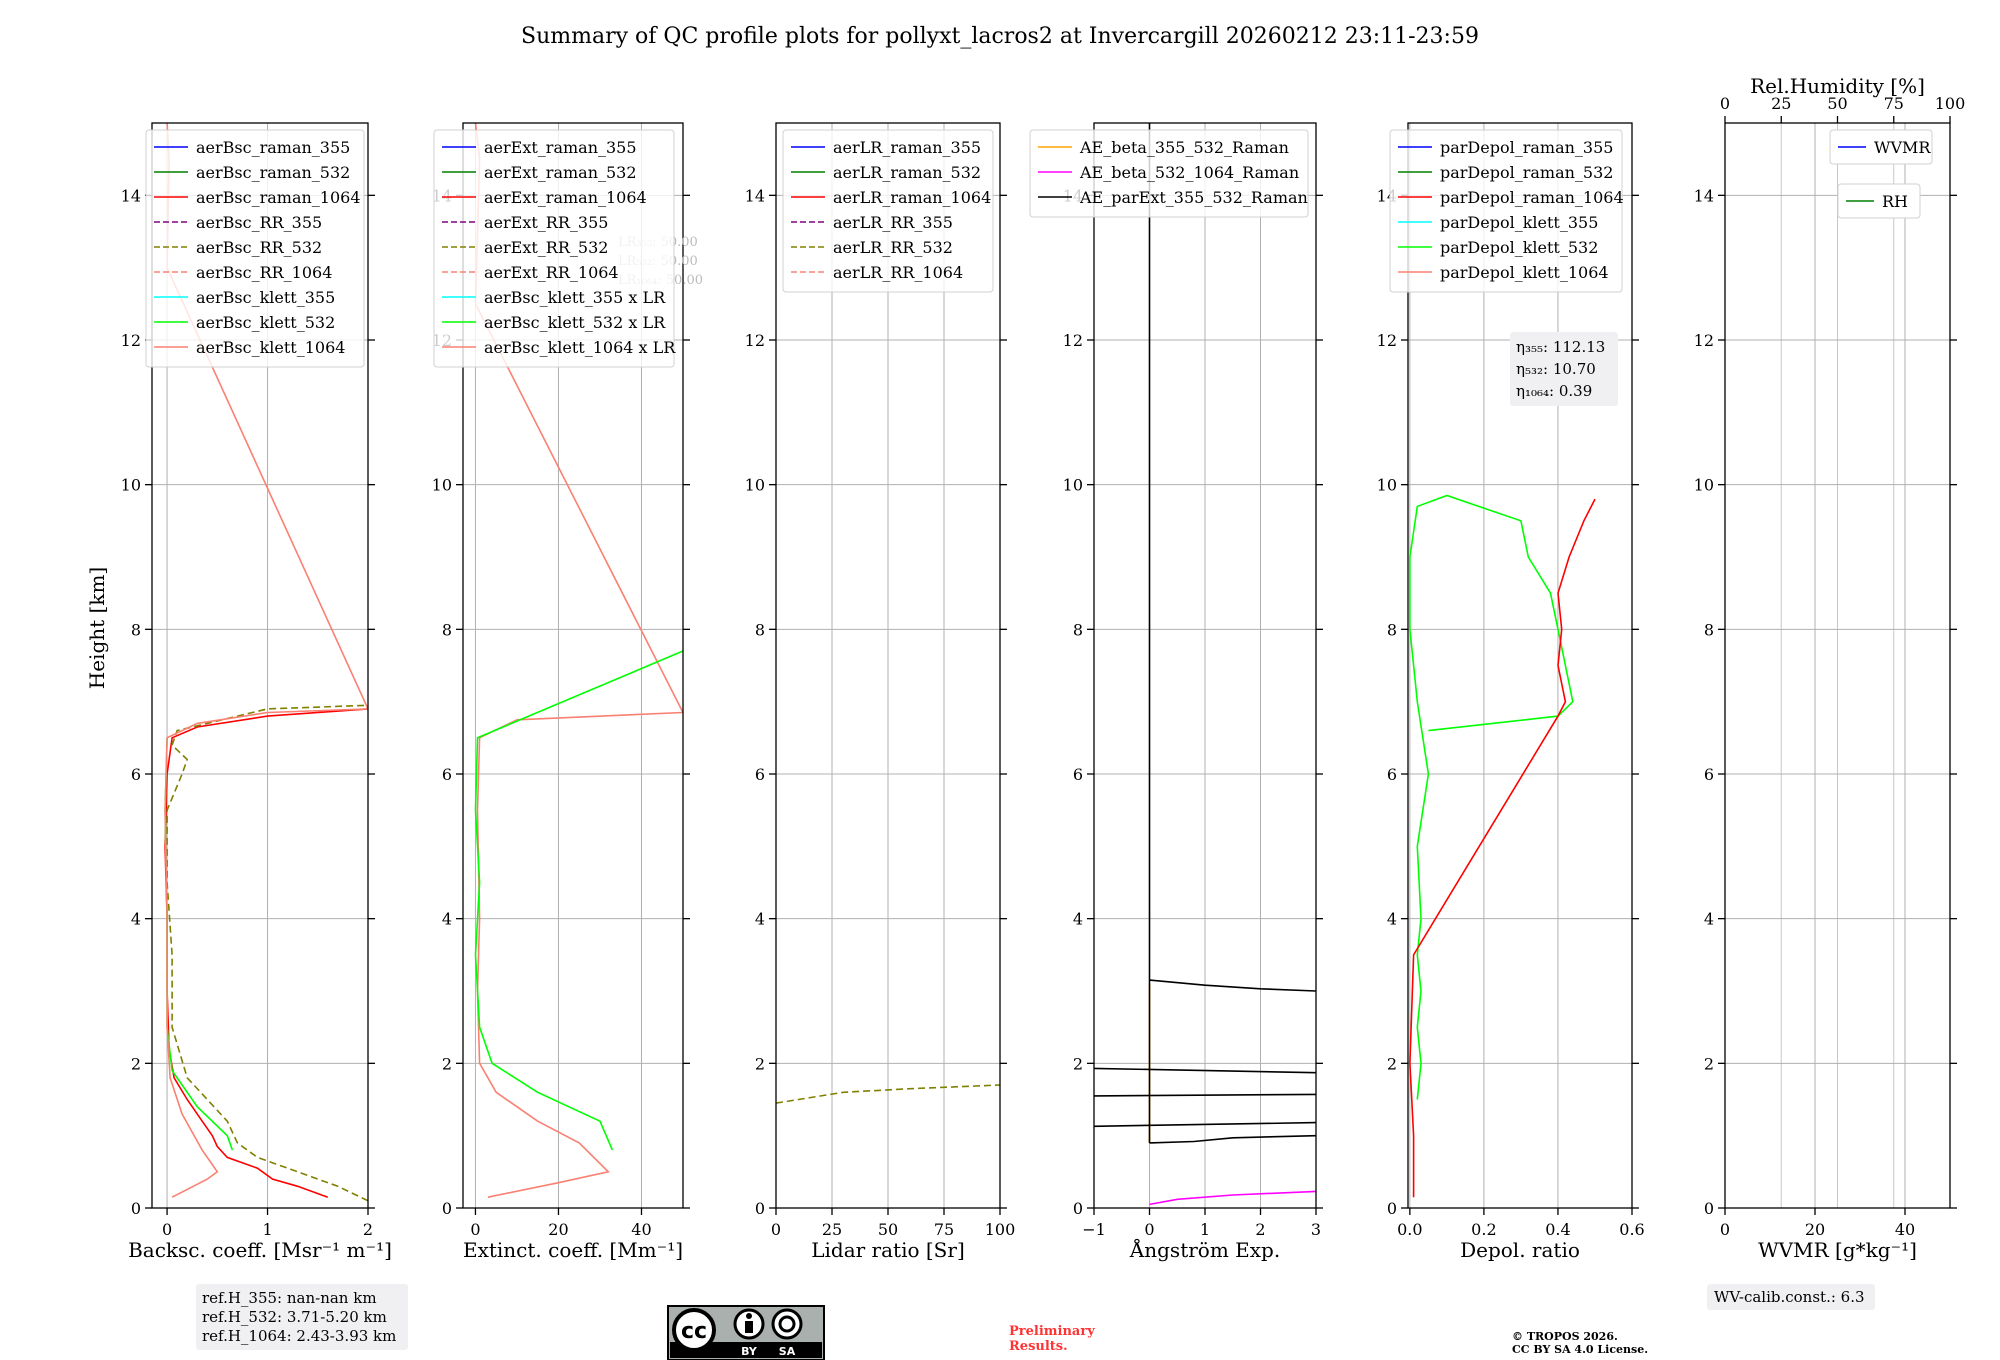 This screenshot has height=1360, width=2000. I want to click on legend-label: parDepol_raman_1064, so click(1532, 197).